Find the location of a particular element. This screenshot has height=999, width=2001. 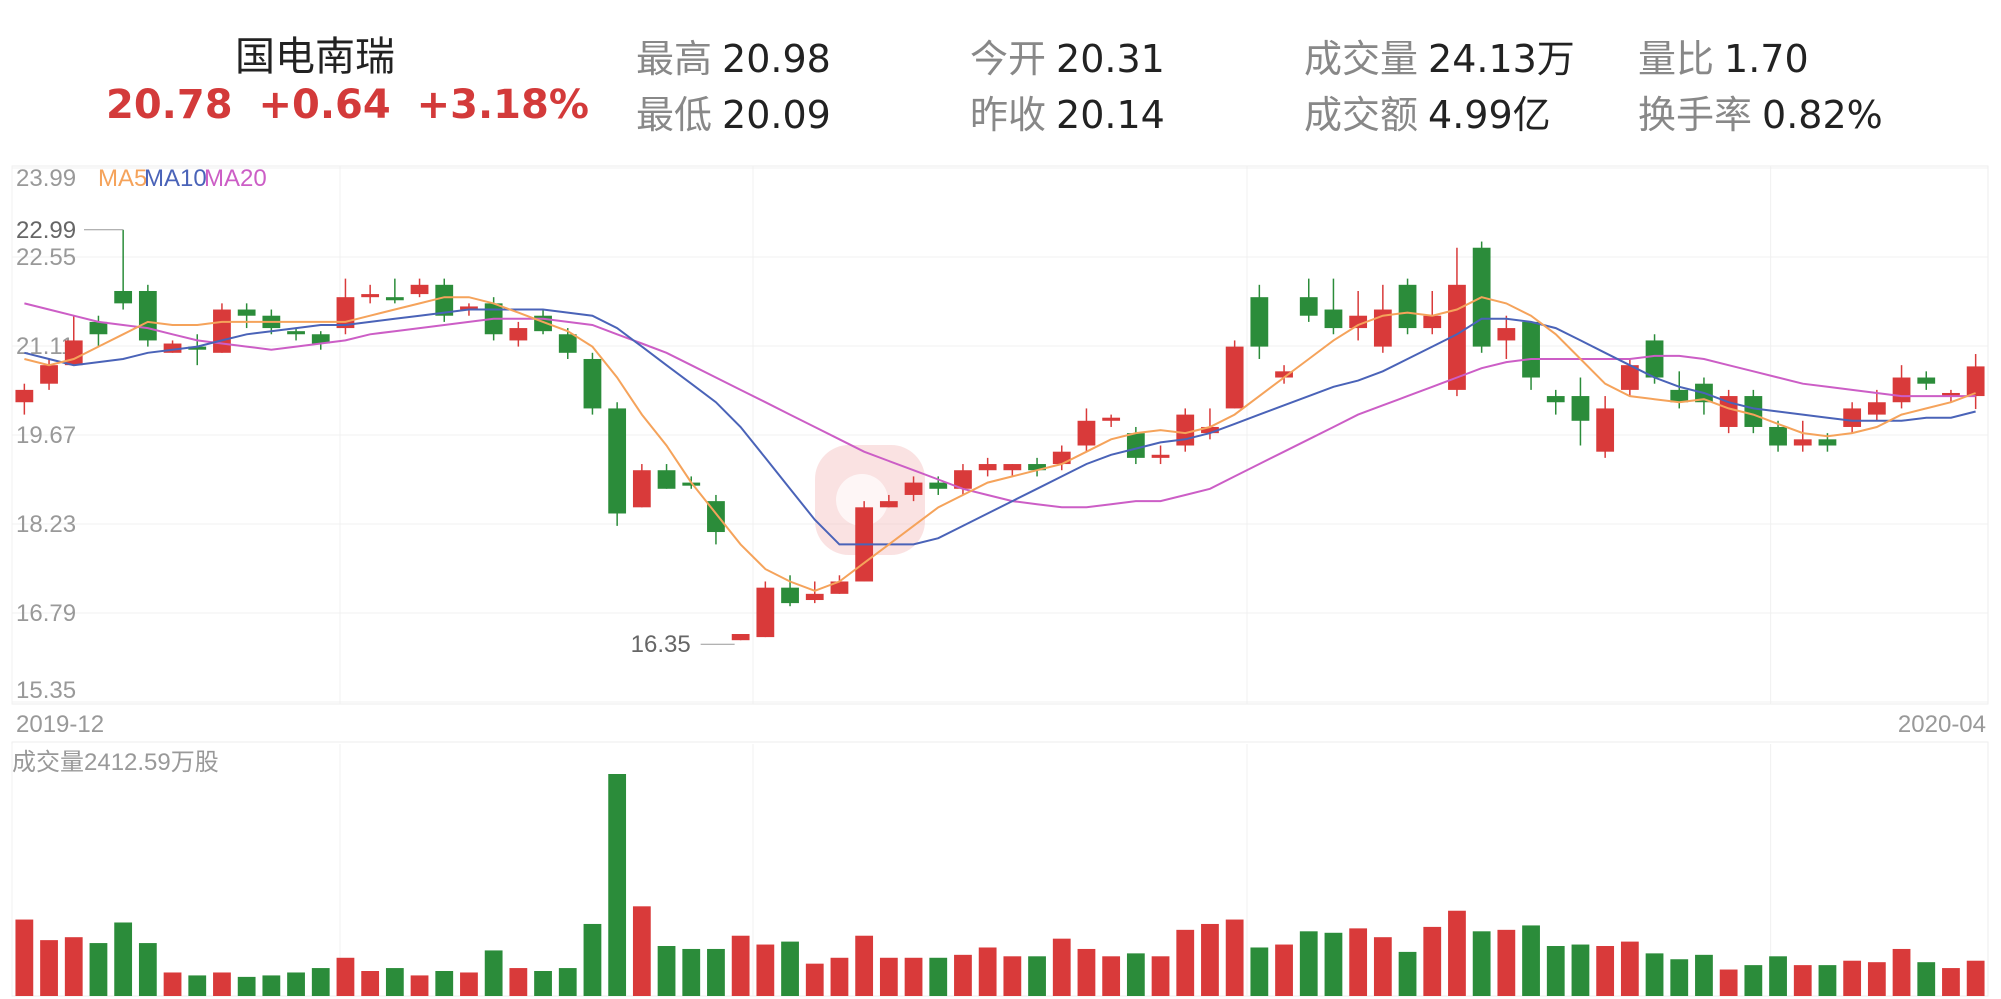

x-tick-label: 2019-12 is located at coordinates (60, 724).